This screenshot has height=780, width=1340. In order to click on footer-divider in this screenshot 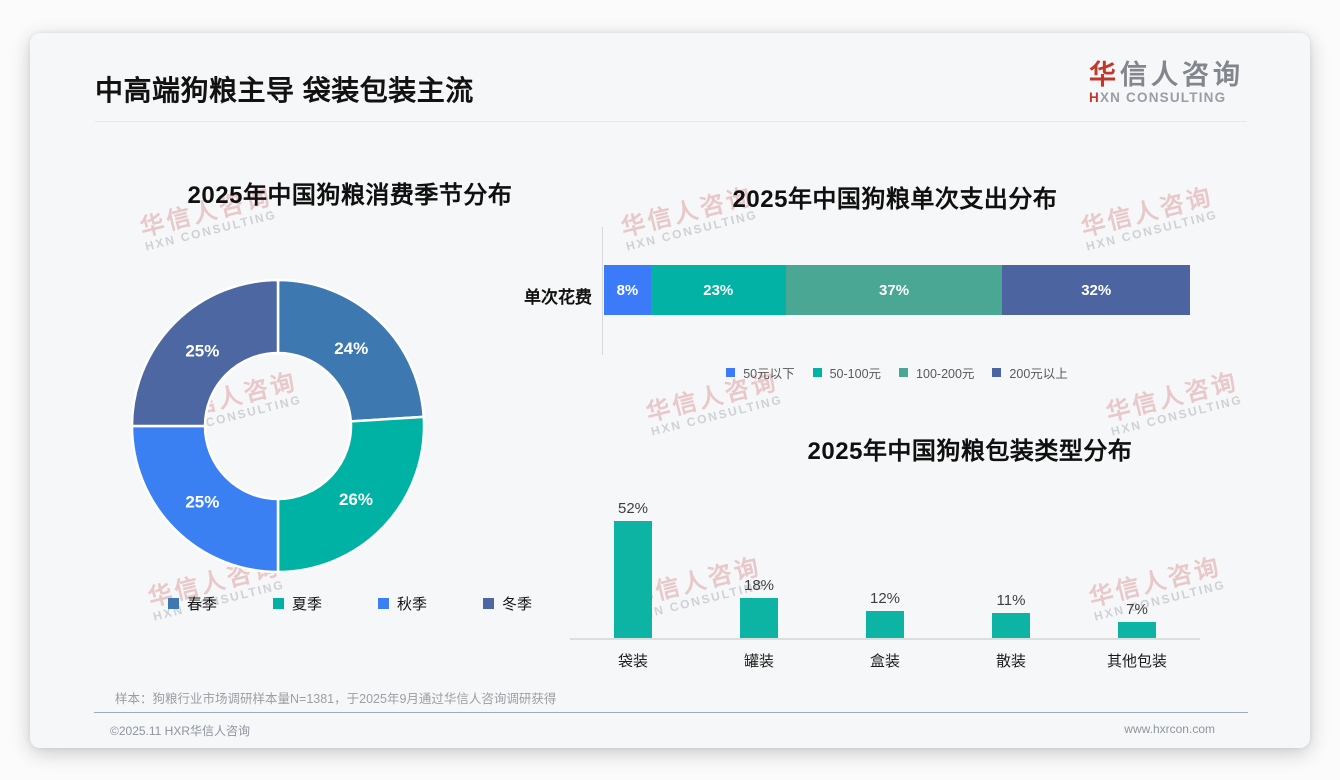, I will do `click(671, 712)`.